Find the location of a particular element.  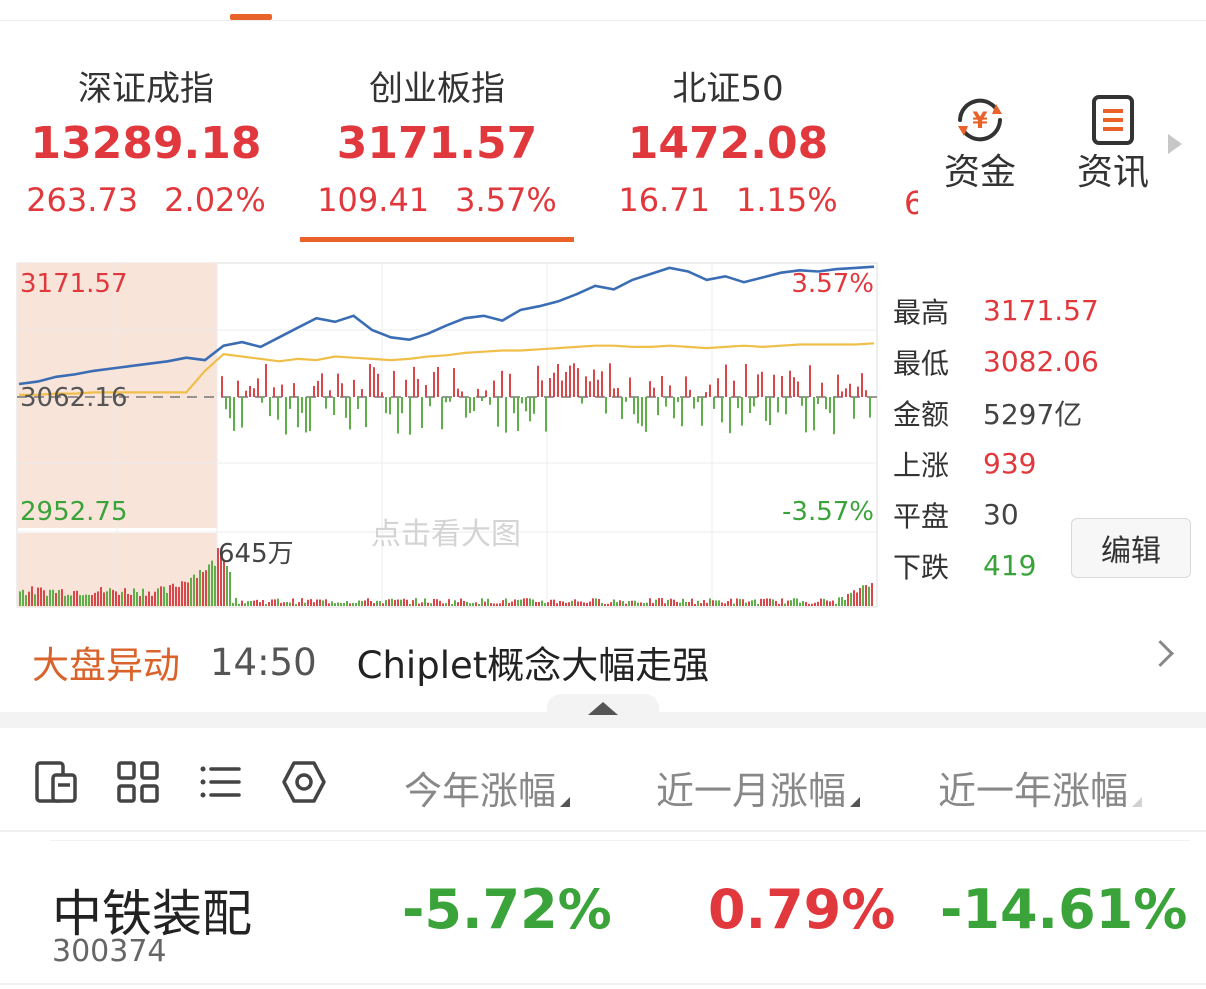

index-bse50: 北证50 1472.08 16.71 1.15% is located at coordinates (728, 143).